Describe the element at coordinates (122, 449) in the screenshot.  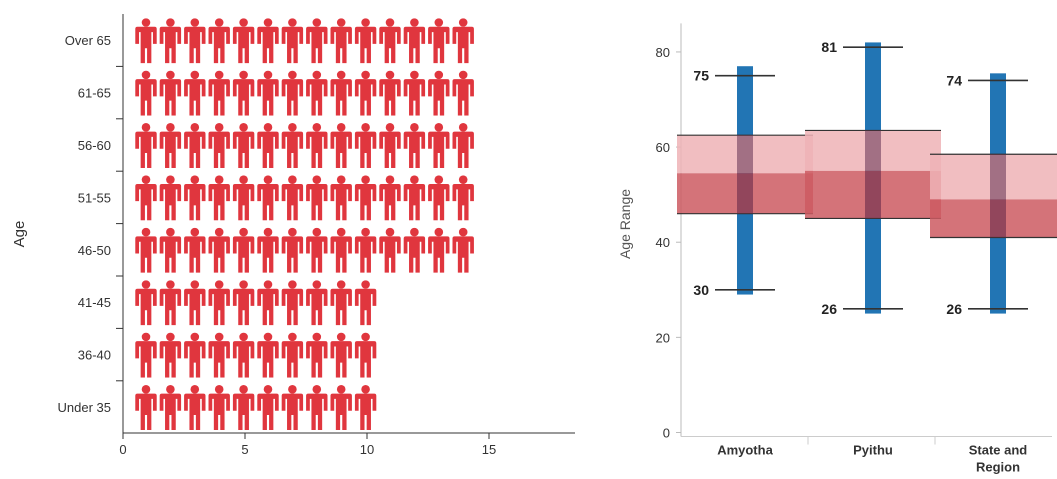
I see `x-tick-label: 0` at that location.